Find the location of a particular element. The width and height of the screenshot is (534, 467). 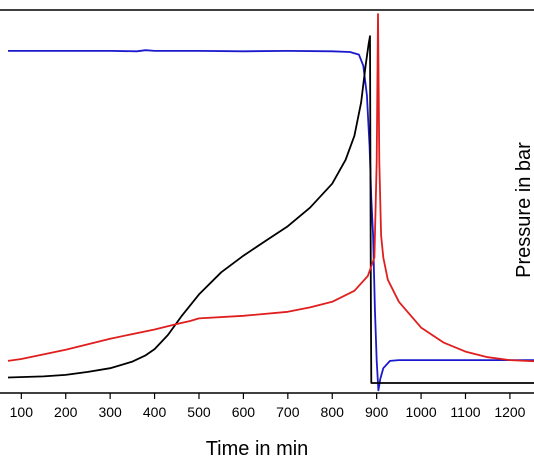

x-tick-label: 500 is located at coordinates (199, 412).